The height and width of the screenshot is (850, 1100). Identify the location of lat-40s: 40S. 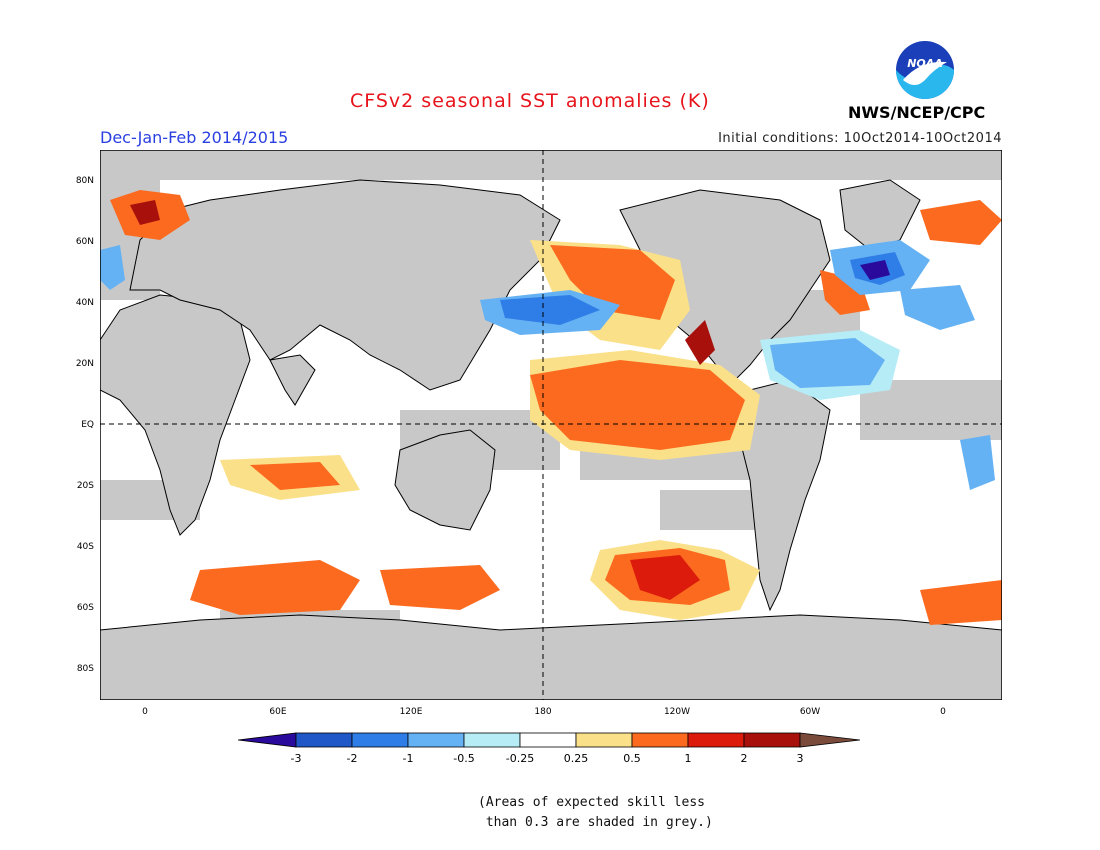
(85, 547).